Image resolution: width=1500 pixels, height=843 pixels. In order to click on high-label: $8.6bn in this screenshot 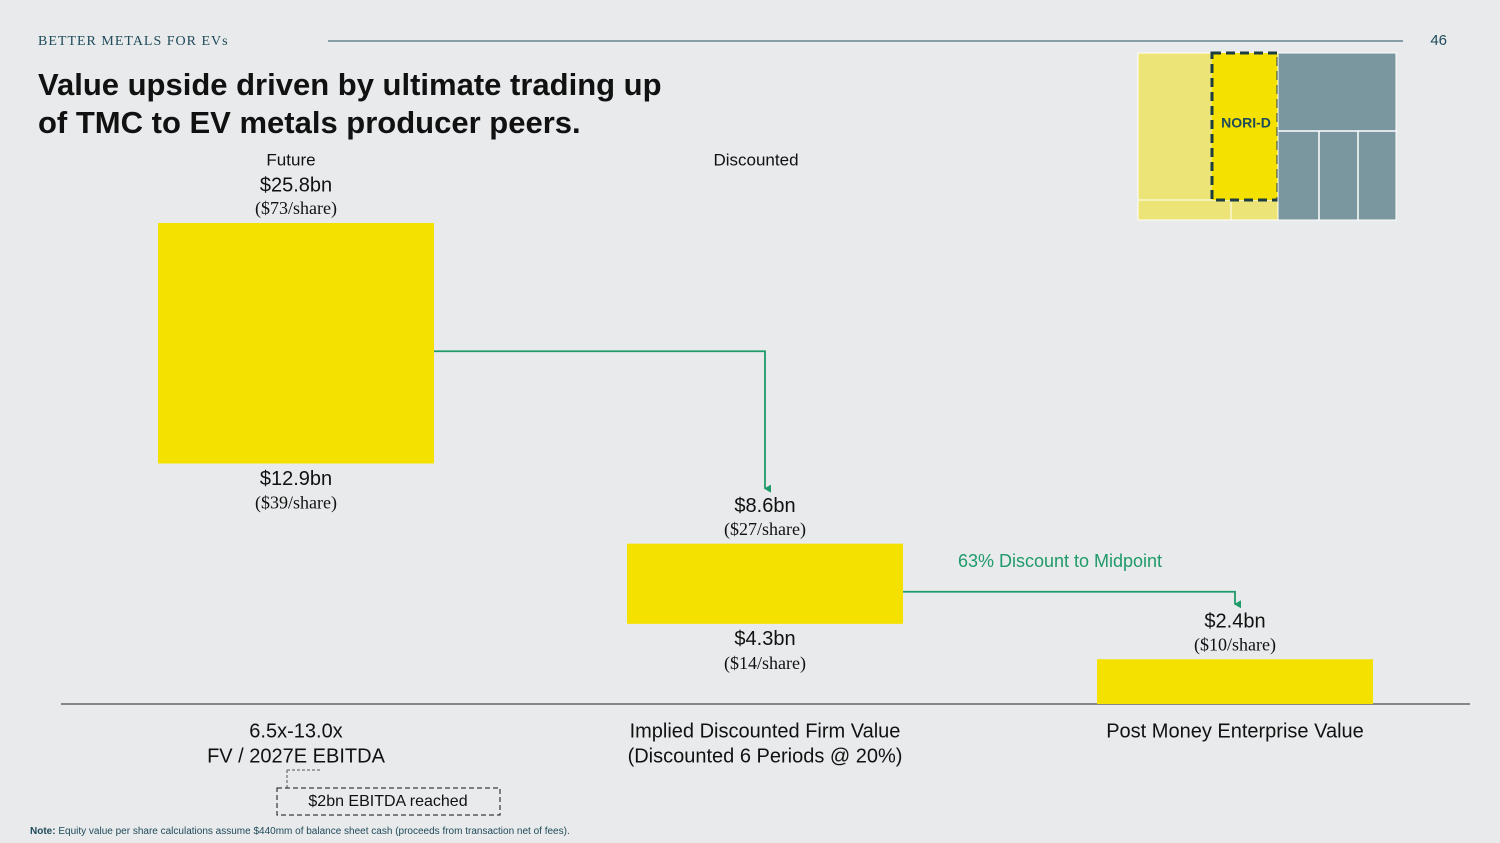, I will do `click(764, 506)`.